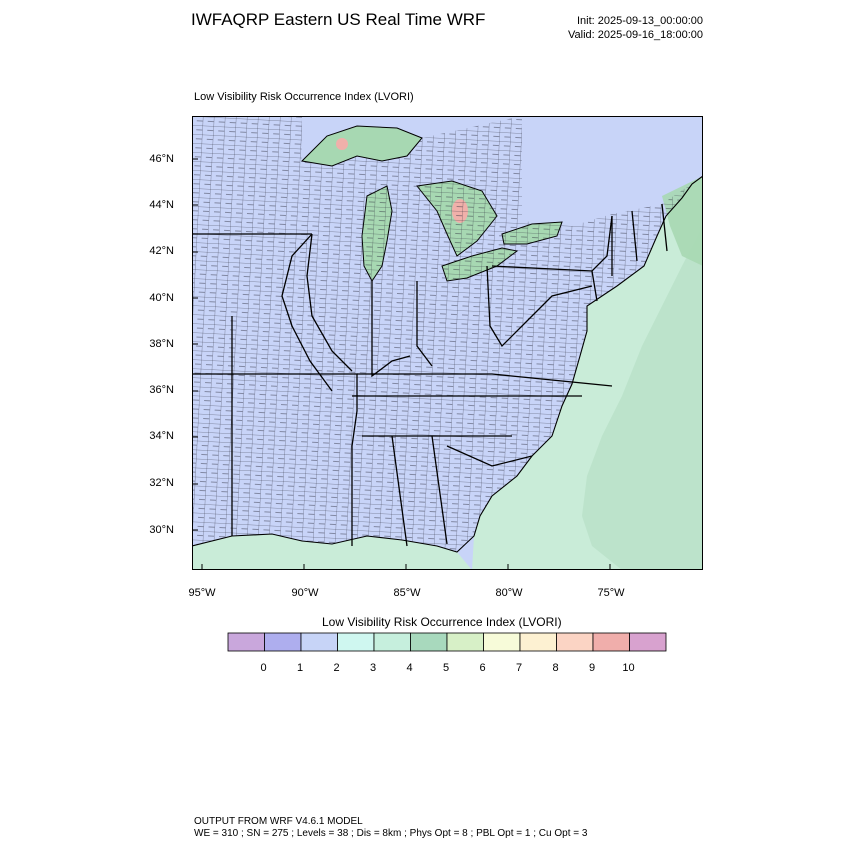 The width and height of the screenshot is (850, 850). Describe the element at coordinates (263, 668) in the screenshot. I see `colorbar-label: 0` at that location.